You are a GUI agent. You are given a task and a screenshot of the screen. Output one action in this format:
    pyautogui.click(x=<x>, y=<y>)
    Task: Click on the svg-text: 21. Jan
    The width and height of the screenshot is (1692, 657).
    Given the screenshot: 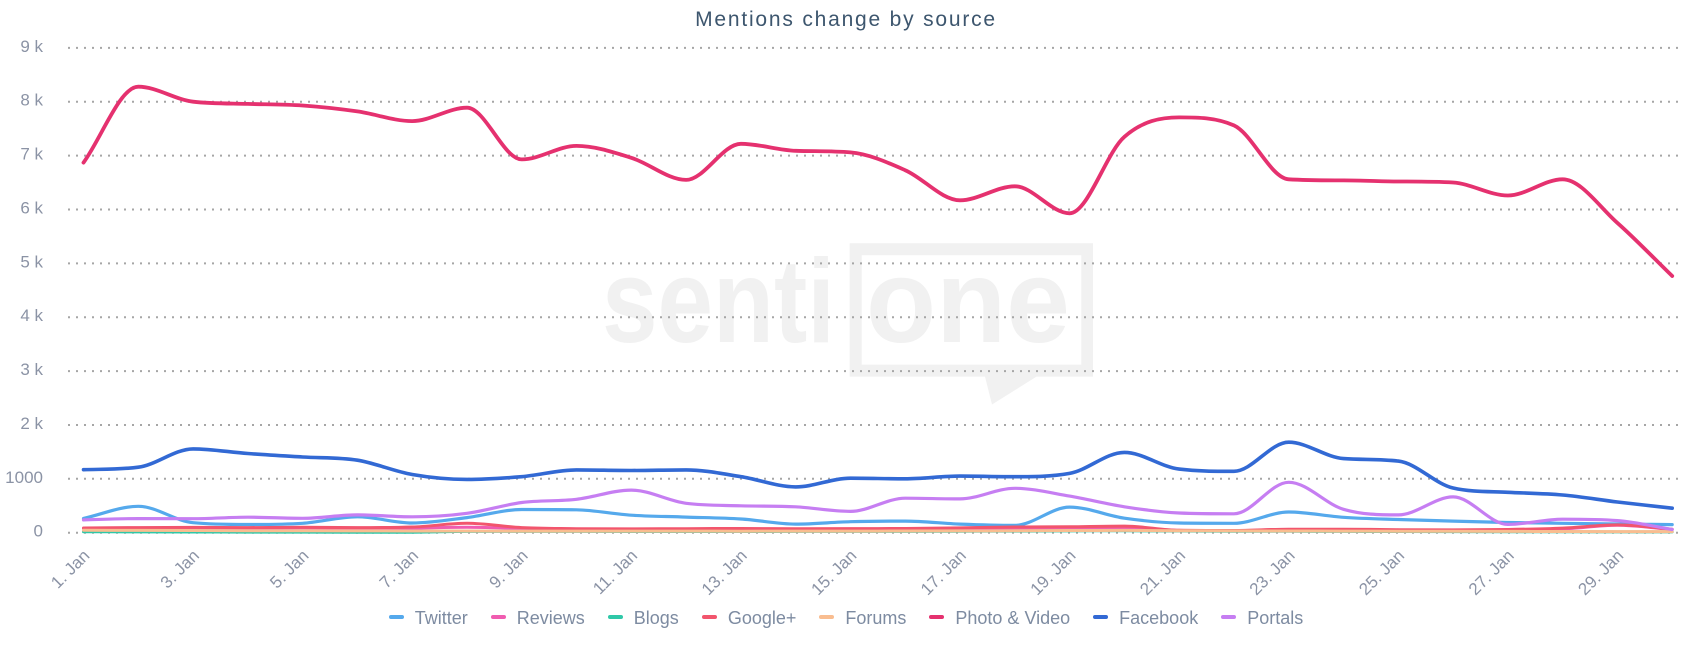 What is the action you would take?
    pyautogui.click(x=1162, y=572)
    